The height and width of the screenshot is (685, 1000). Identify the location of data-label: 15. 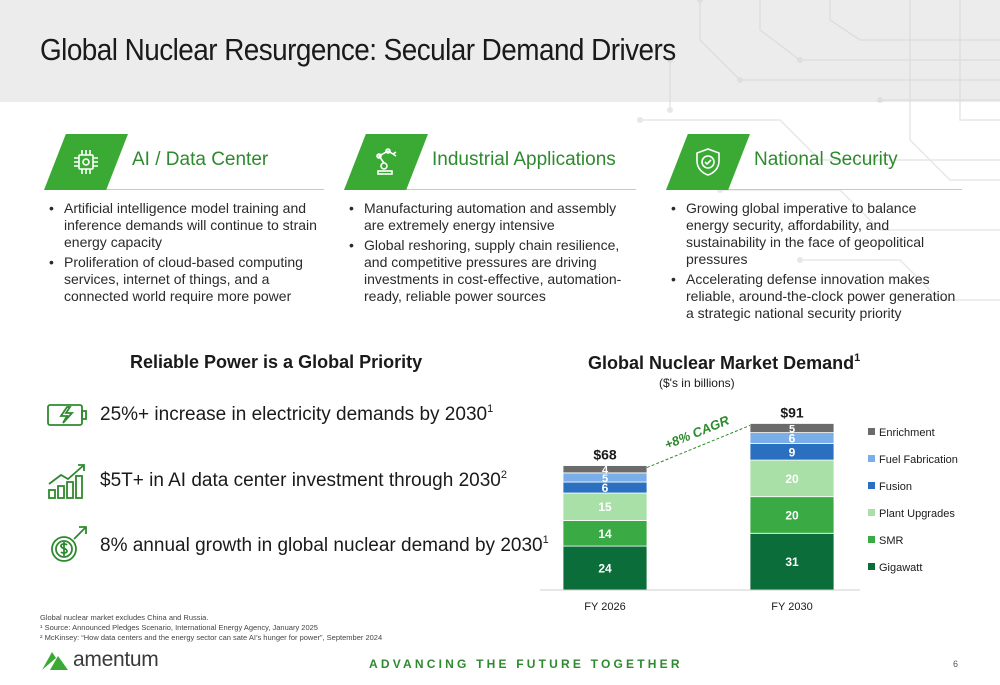
(605, 507).